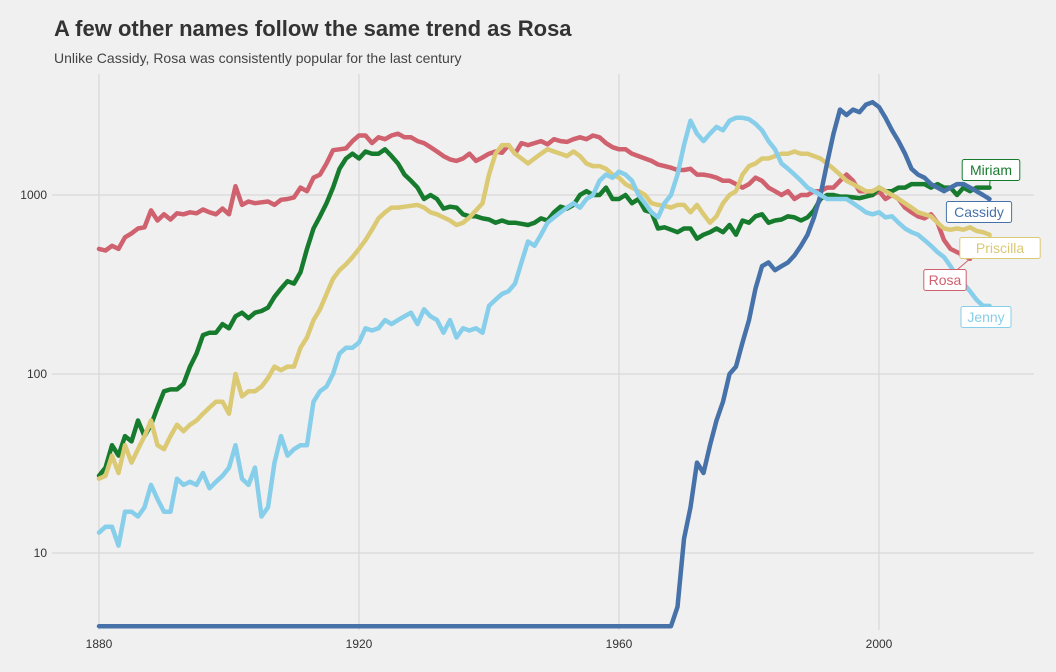 The width and height of the screenshot is (1056, 672). I want to click on series-label-cassidy: Cassidy, so click(979, 210).